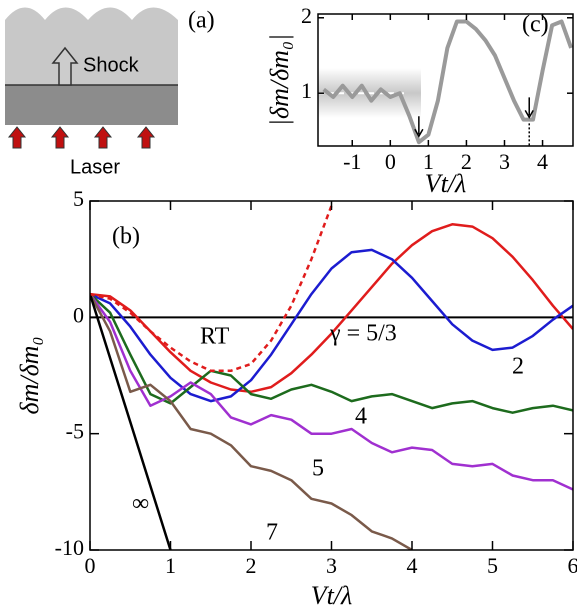  I want to click on panel-label: (c), so click(535, 25).